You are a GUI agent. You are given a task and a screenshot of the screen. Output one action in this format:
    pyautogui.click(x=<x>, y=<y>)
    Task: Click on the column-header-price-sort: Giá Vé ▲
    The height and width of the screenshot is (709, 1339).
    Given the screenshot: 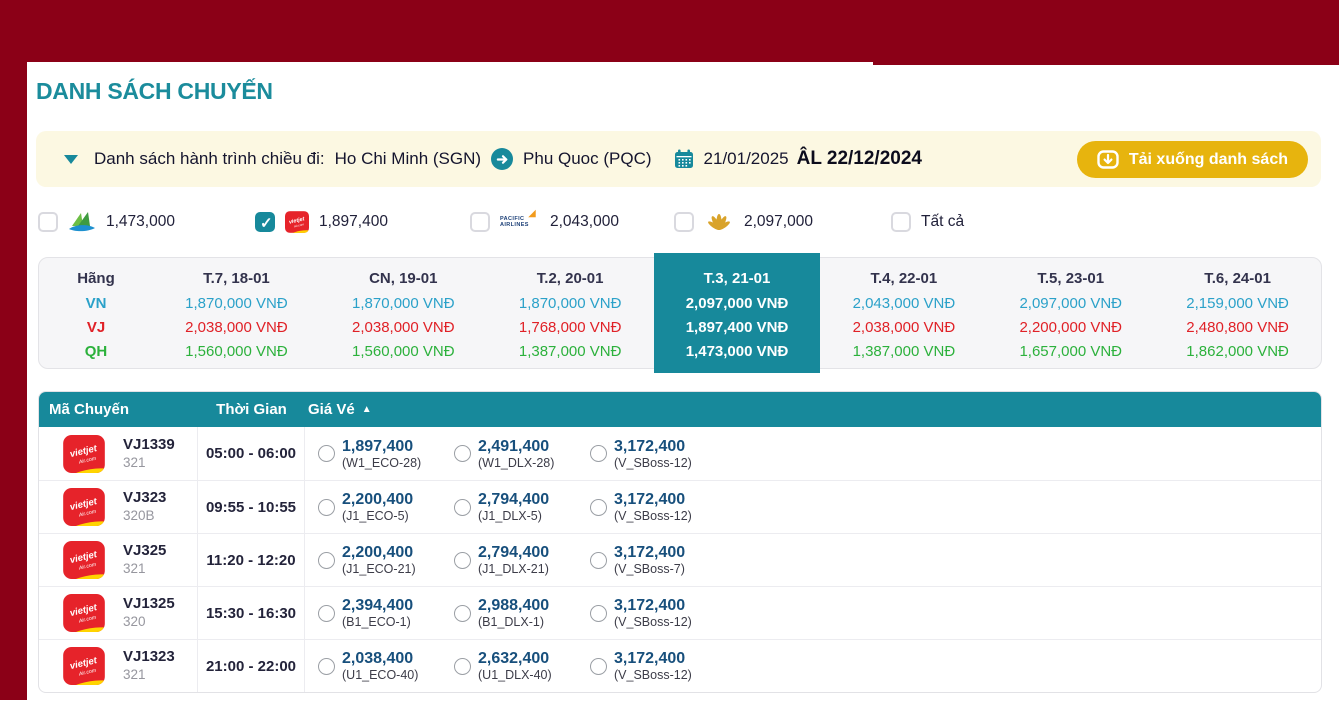 What is the action you would take?
    pyautogui.click(x=338, y=409)
    